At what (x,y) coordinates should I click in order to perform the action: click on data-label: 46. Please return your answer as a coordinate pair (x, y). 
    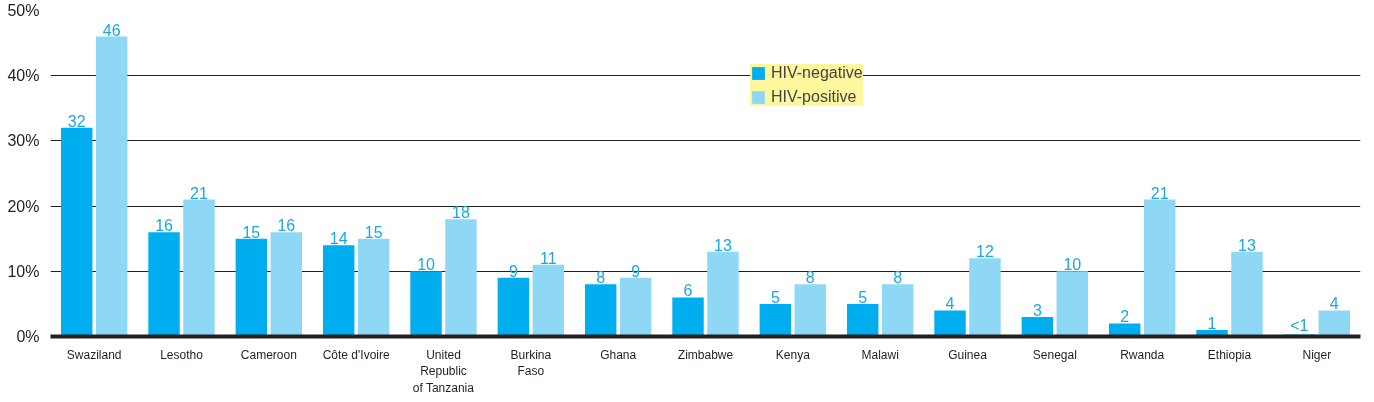
    Looking at the image, I should click on (111, 30).